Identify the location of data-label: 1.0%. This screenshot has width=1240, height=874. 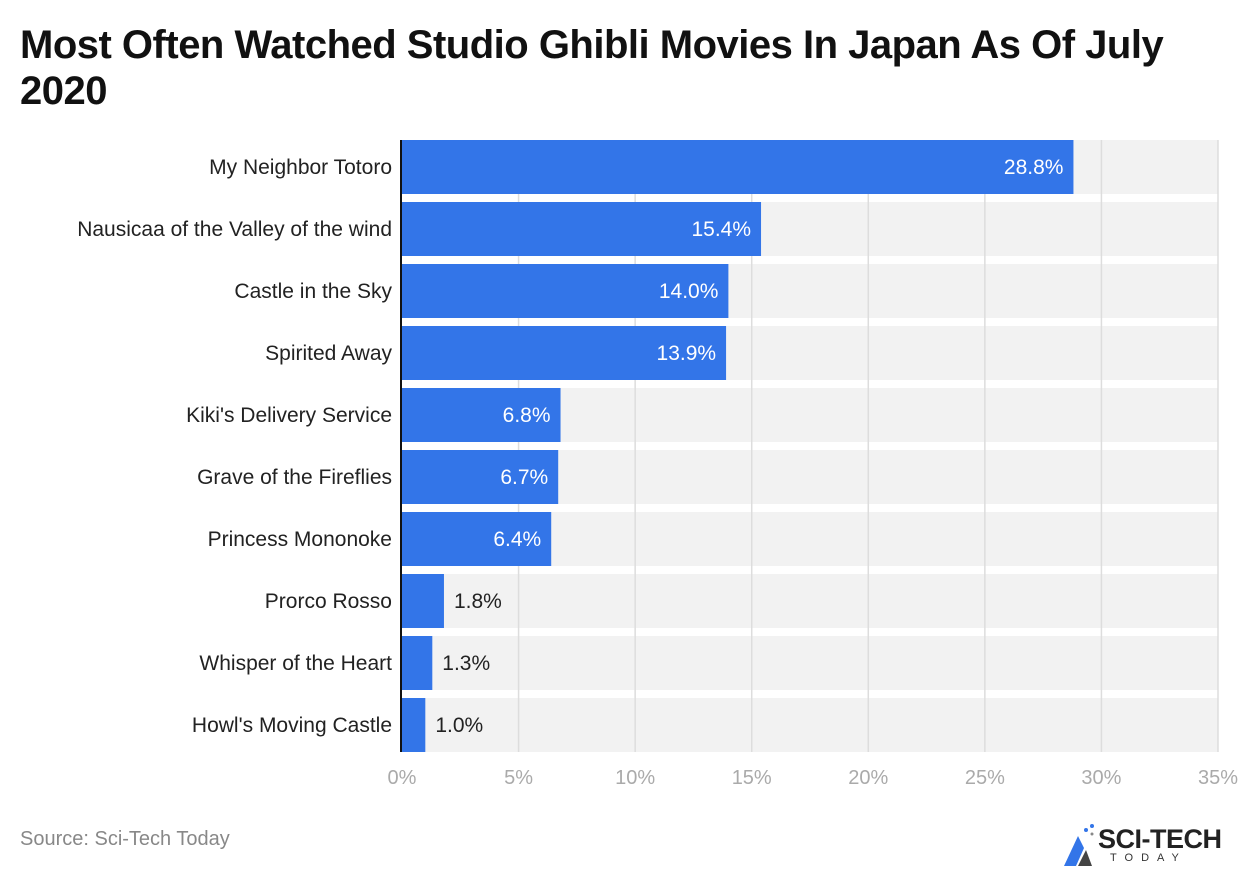
(459, 725).